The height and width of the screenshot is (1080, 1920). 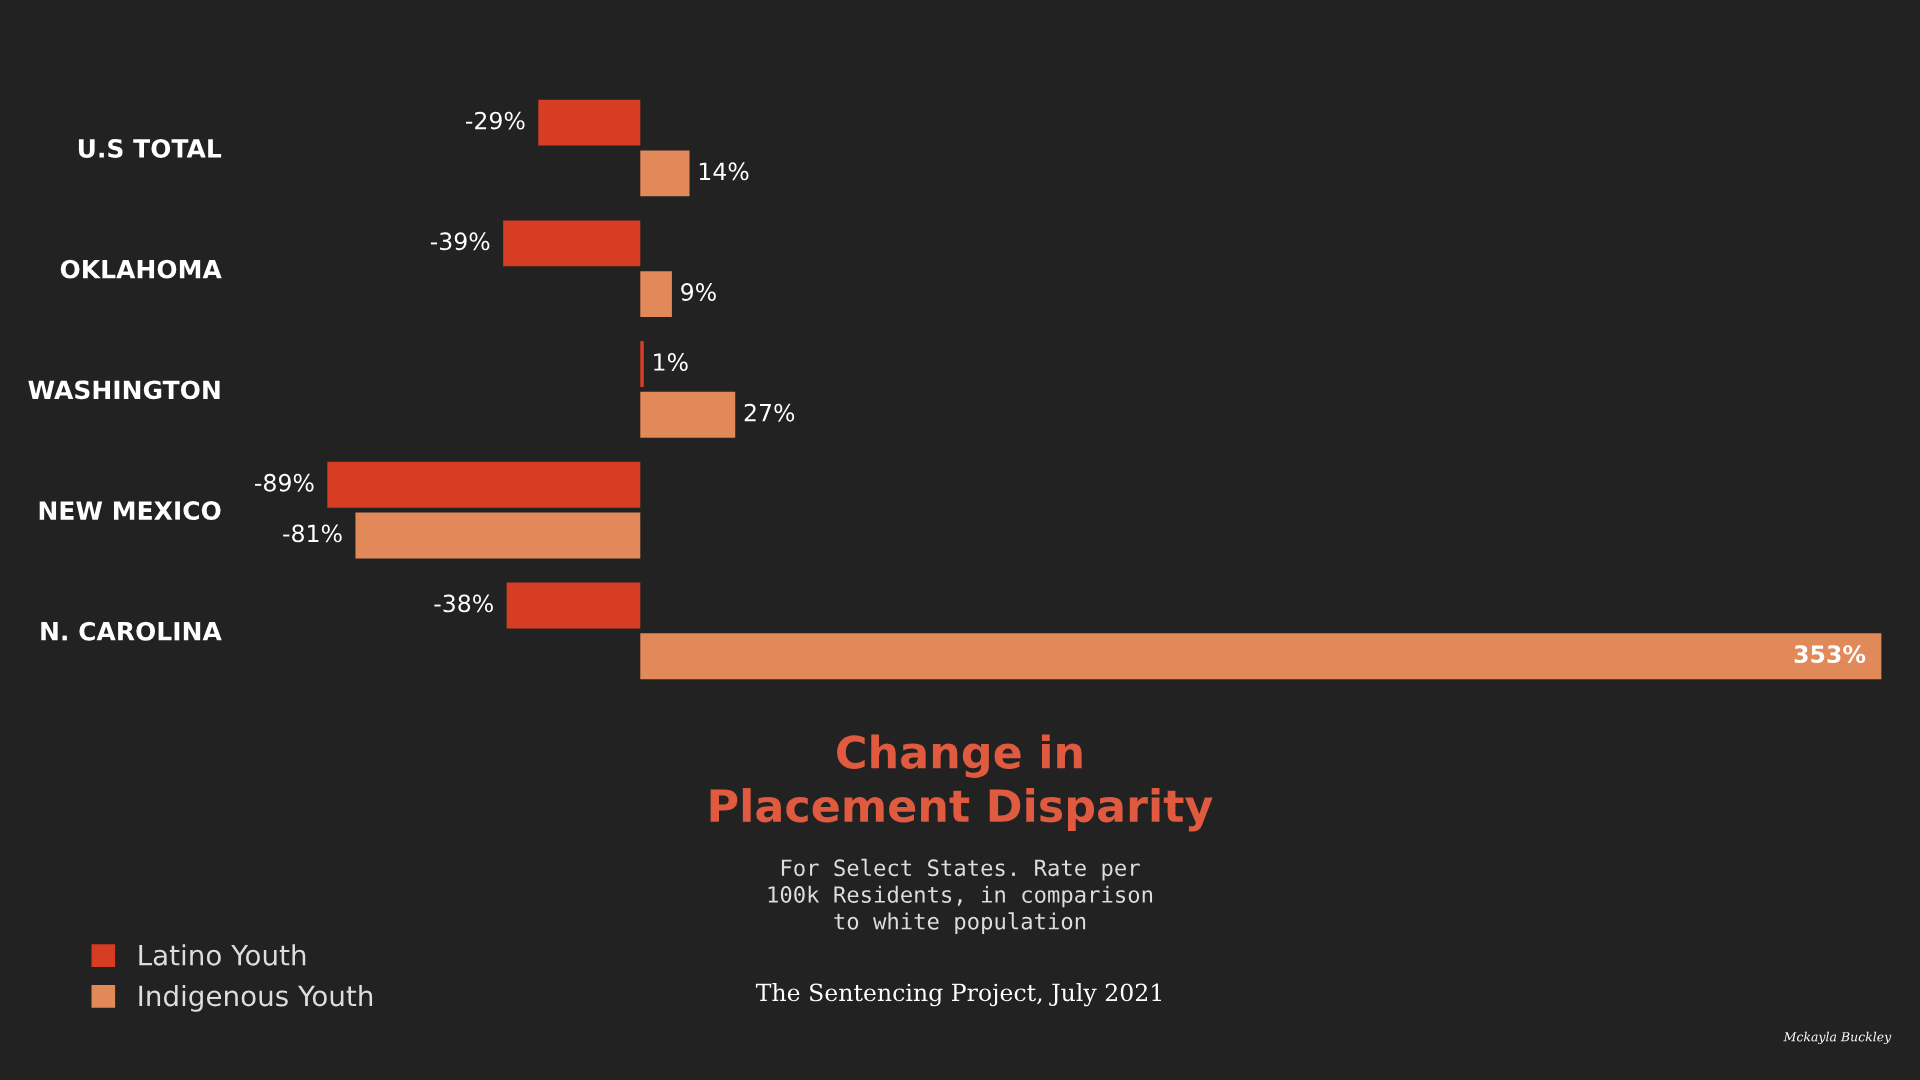 What do you see at coordinates (671, 362) in the screenshot?
I see `data-label: 1%` at bounding box center [671, 362].